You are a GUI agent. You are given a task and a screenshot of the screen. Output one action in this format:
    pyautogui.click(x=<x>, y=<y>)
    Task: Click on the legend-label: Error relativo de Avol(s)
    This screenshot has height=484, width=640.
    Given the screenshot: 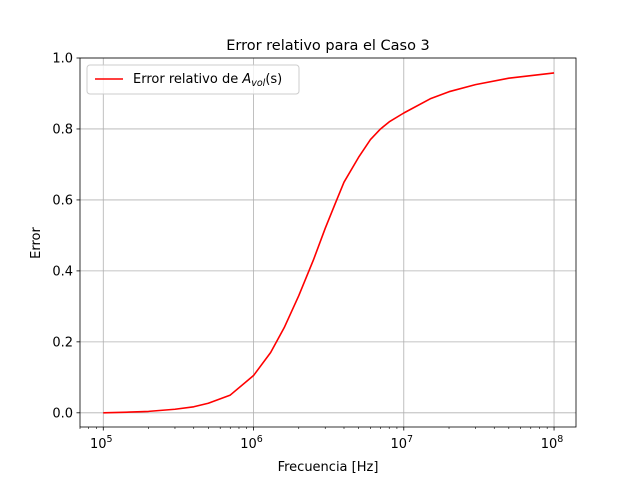 What is the action you would take?
    pyautogui.click(x=207, y=80)
    